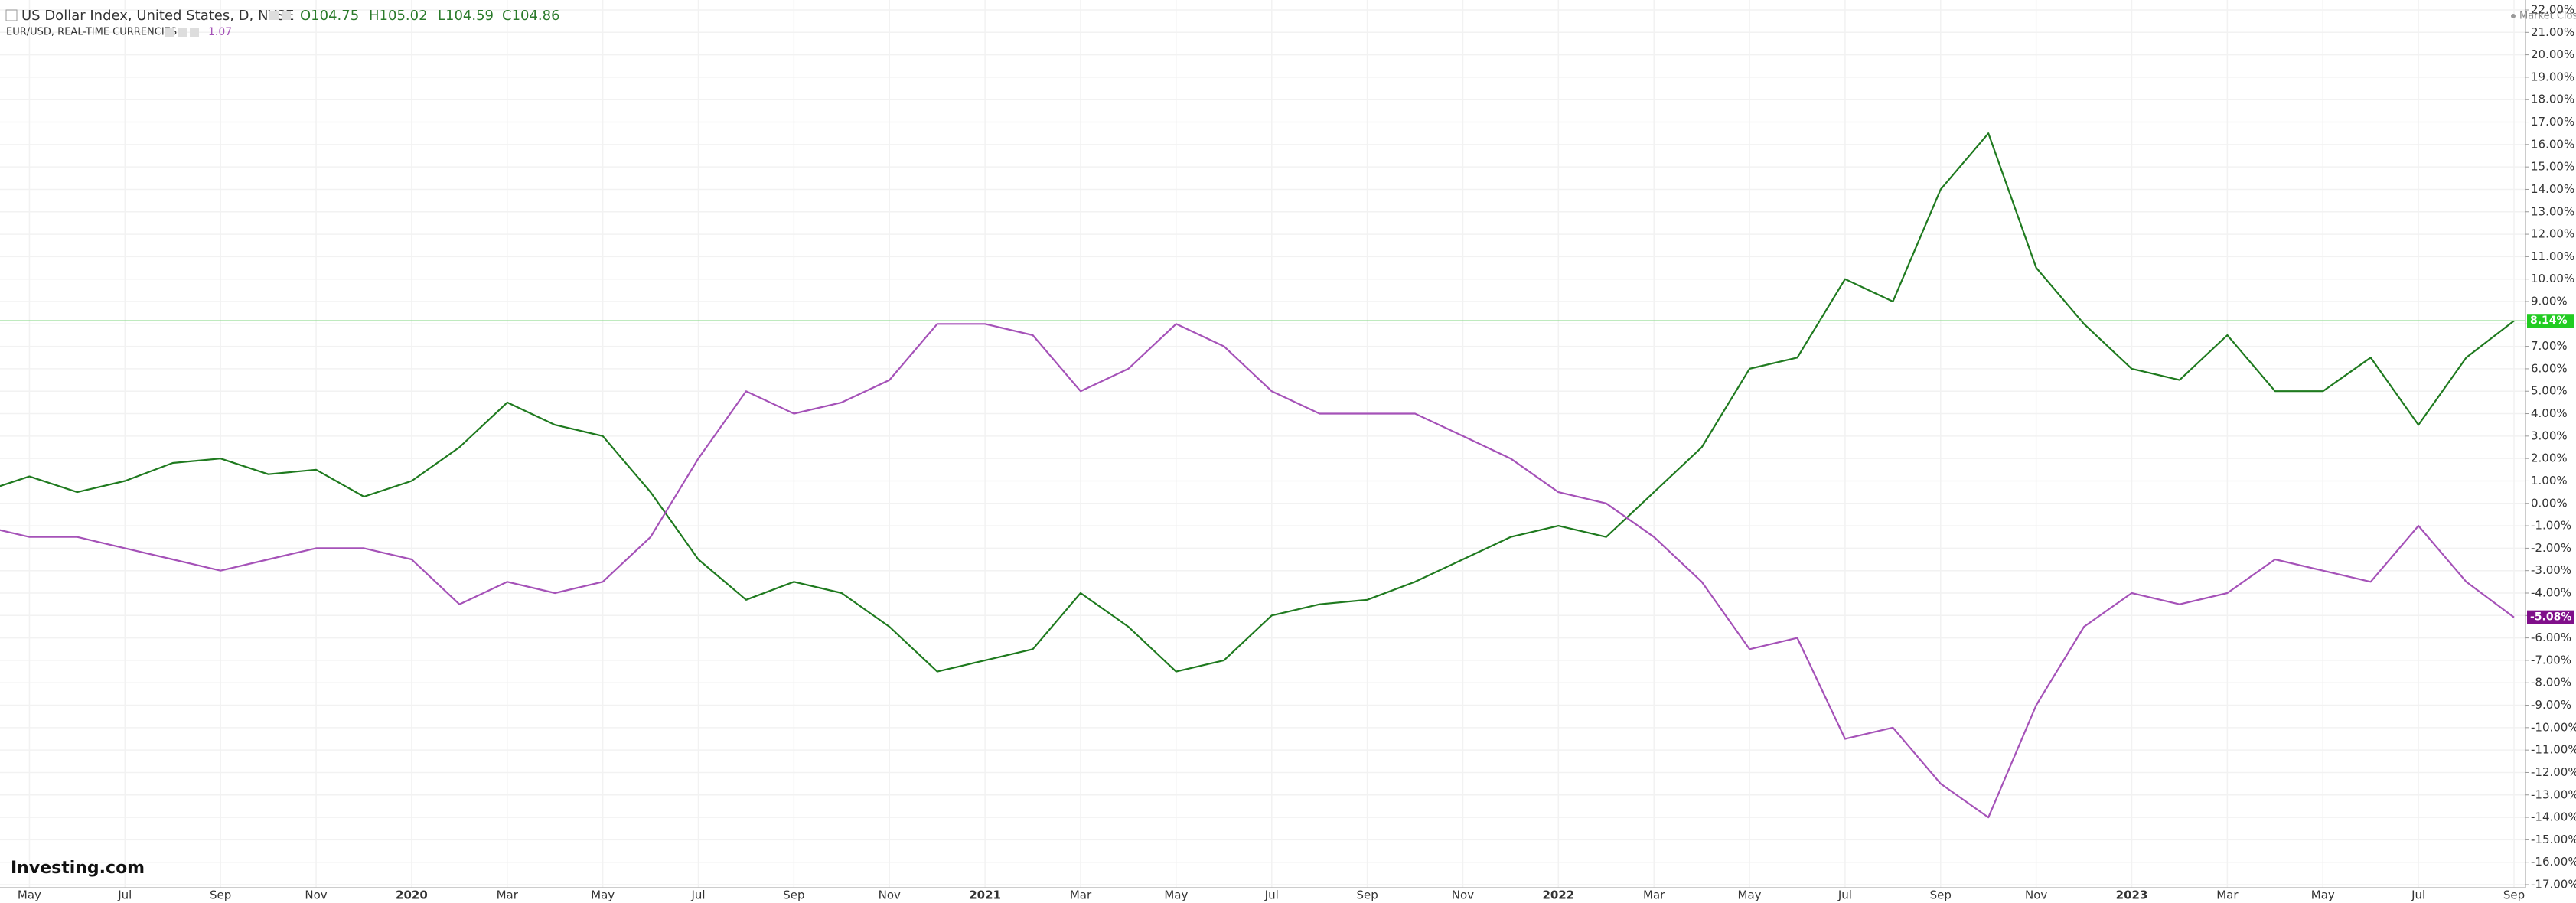 The height and width of the screenshot is (903, 2576). Describe the element at coordinates (2549, 503) in the screenshot. I see `y-tick-label: 0.00%` at that location.